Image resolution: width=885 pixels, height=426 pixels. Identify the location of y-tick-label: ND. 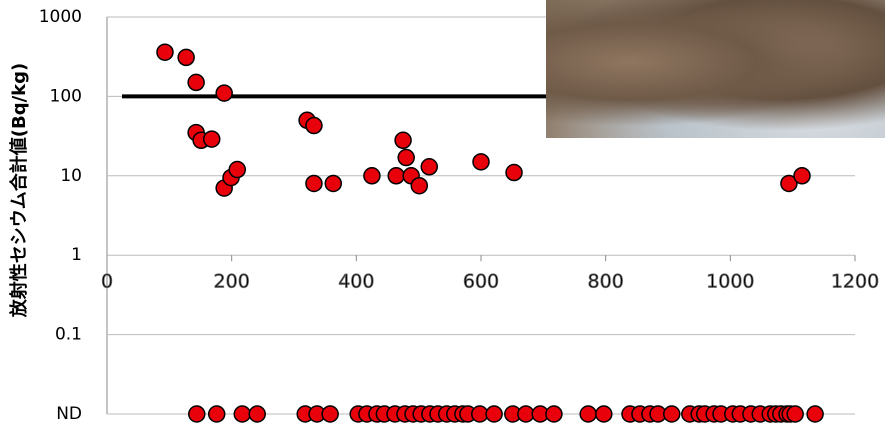
(69, 414).